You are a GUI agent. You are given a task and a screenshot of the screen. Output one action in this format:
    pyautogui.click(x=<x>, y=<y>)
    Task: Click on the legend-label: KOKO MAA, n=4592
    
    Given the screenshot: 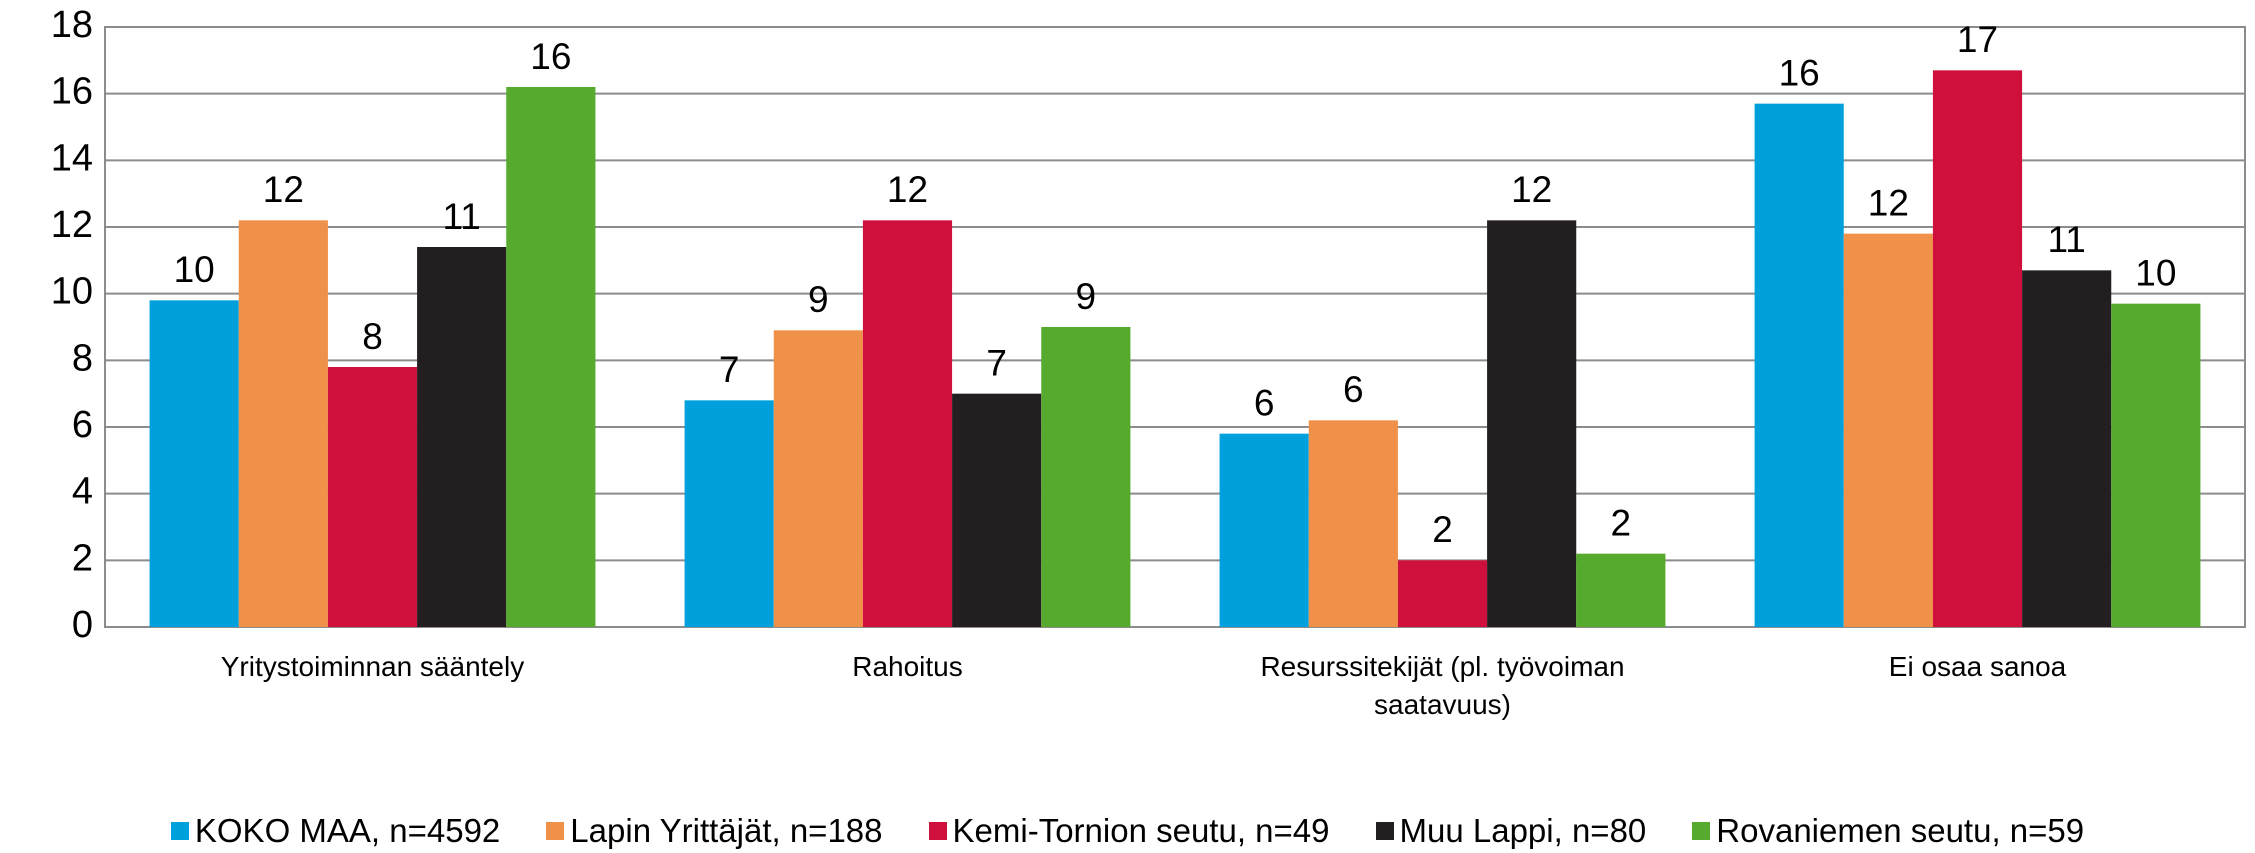 What is the action you would take?
    pyautogui.click(x=347, y=830)
    